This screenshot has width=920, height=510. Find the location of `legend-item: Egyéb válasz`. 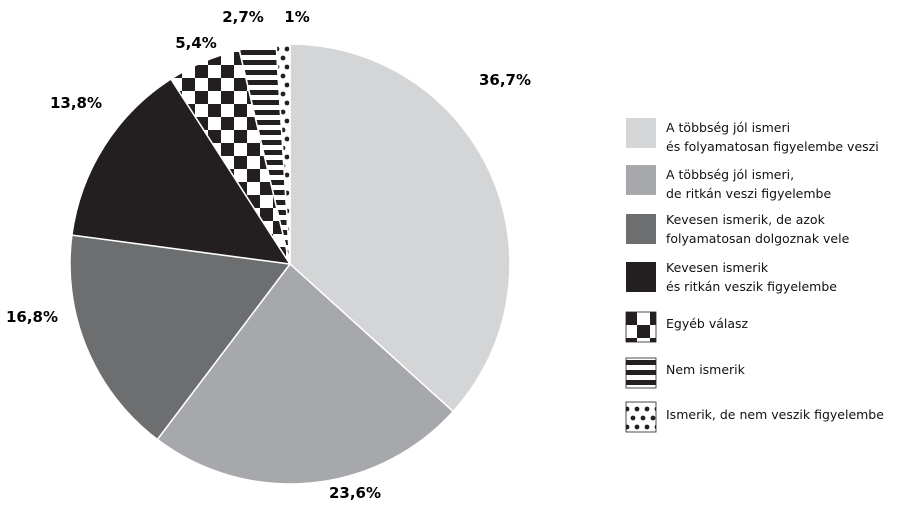

legend-item: Egyéb válasz is located at coordinates (687, 327).